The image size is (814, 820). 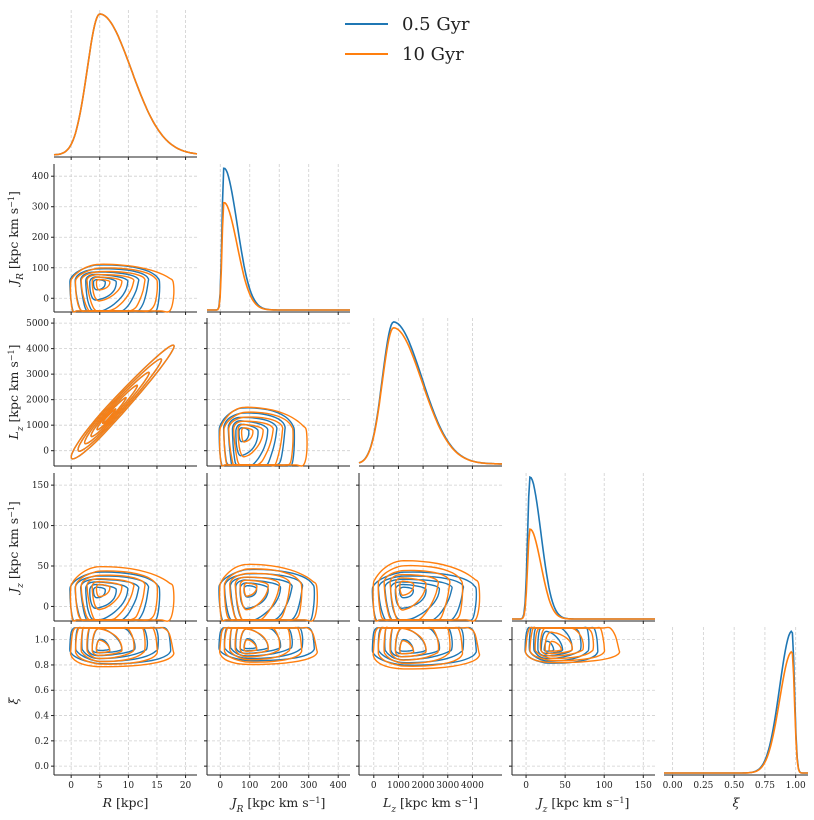 I want to click on panel-Lz-Jz, so click(x=429, y=548).